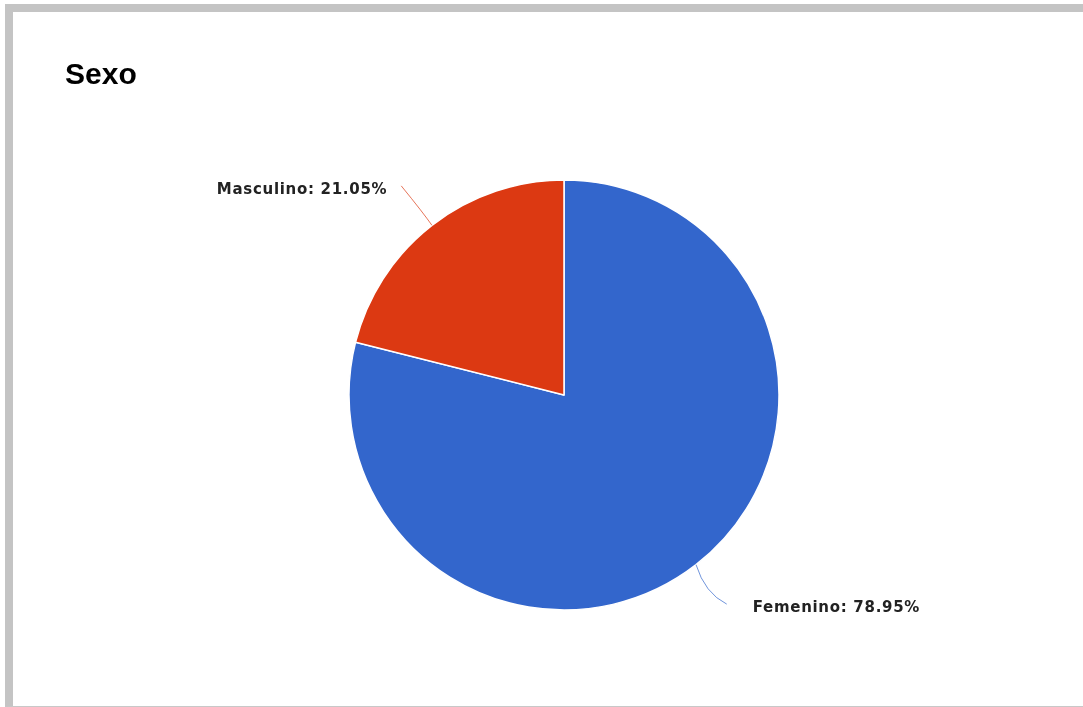 This screenshot has width=1083, height=707. Describe the element at coordinates (101, 73) in the screenshot. I see `chart-title: Sexo` at that location.